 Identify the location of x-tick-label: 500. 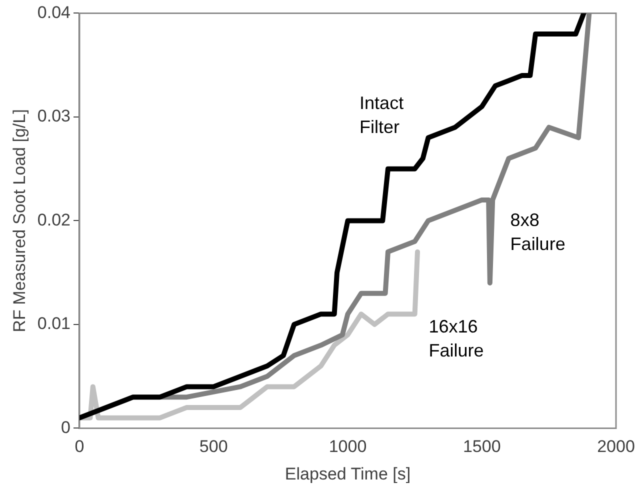
(213, 446).